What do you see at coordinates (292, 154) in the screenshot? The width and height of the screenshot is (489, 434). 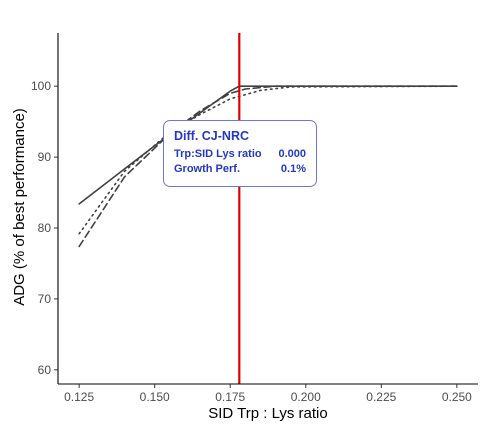 I see `tooltip-row-value: 0.000` at bounding box center [292, 154].